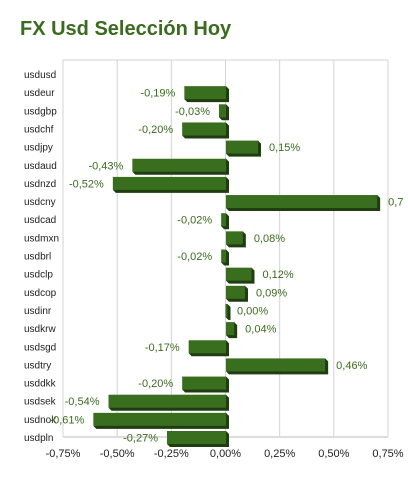 This screenshot has height=480, width=408. I want to click on bar-usdeur, so click(205, 93).